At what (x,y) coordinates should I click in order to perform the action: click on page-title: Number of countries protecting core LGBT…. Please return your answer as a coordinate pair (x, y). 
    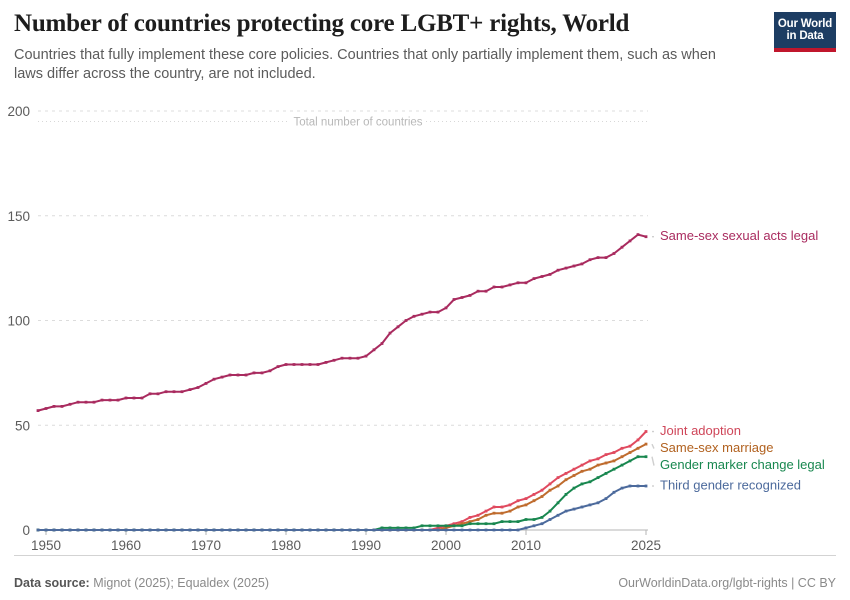
    Looking at the image, I should click on (322, 23).